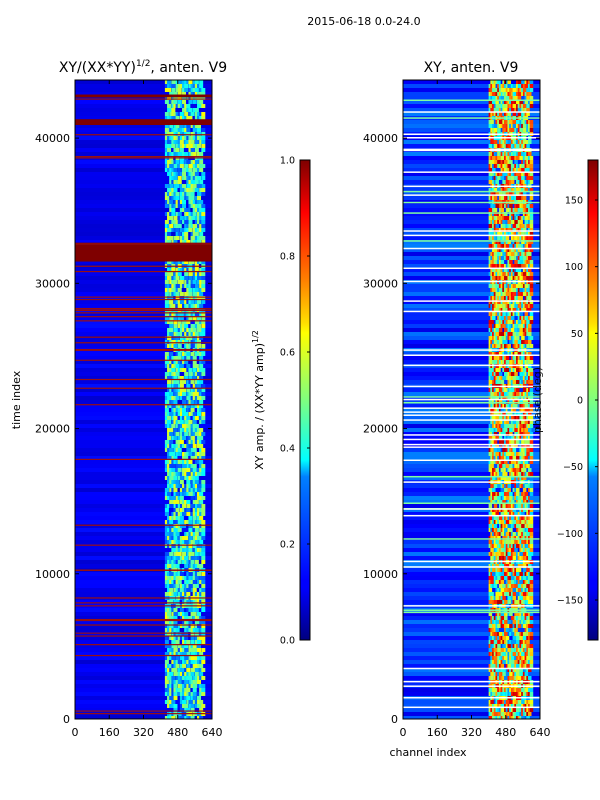 This screenshot has height=800, width=600. I want to click on amplitude-flag-line, so click(143, 99).